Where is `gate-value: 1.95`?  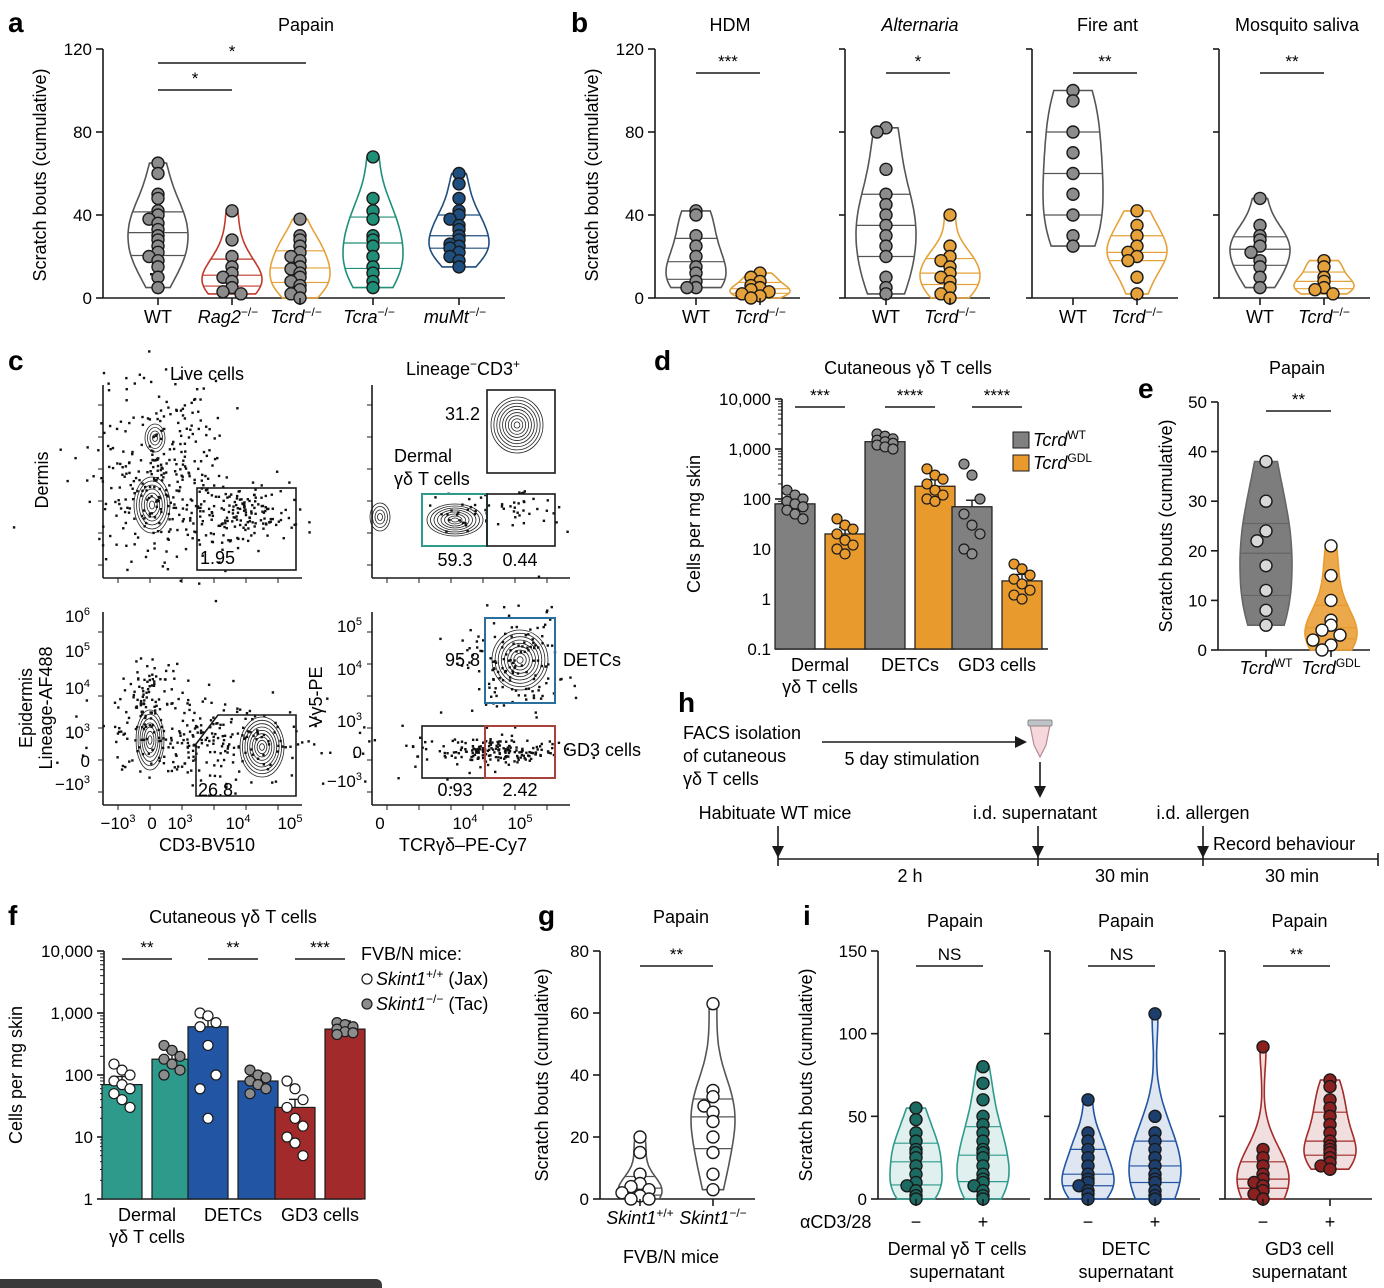 gate-value: 1.95 is located at coordinates (217, 558).